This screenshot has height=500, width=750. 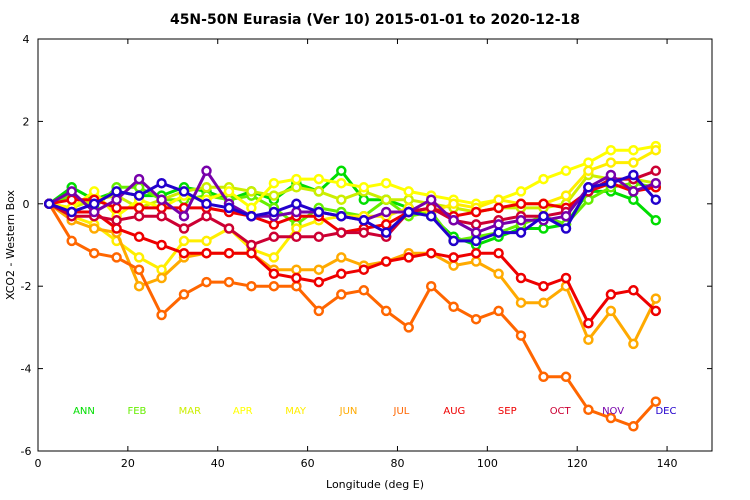 I want to click on x-tick-label: 40, so click(x=218, y=463).